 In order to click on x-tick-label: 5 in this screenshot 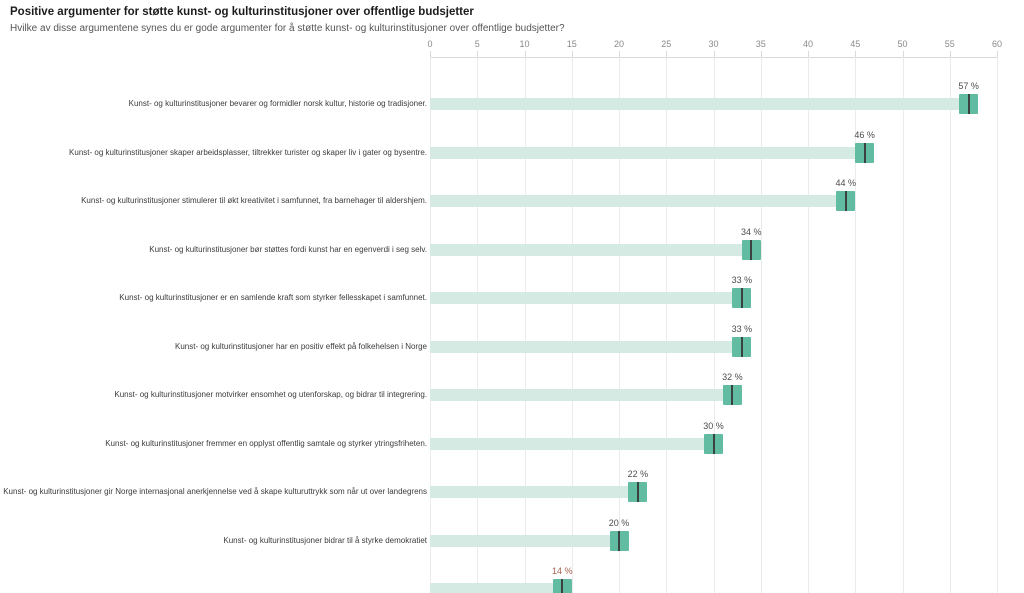, I will do `click(477, 44)`.